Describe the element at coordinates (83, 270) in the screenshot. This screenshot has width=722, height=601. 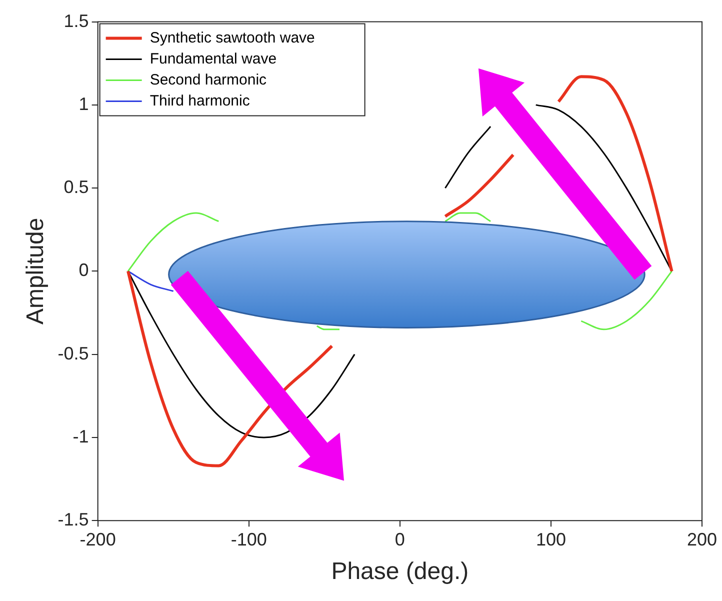
I see `y-tick-label: 0` at that location.